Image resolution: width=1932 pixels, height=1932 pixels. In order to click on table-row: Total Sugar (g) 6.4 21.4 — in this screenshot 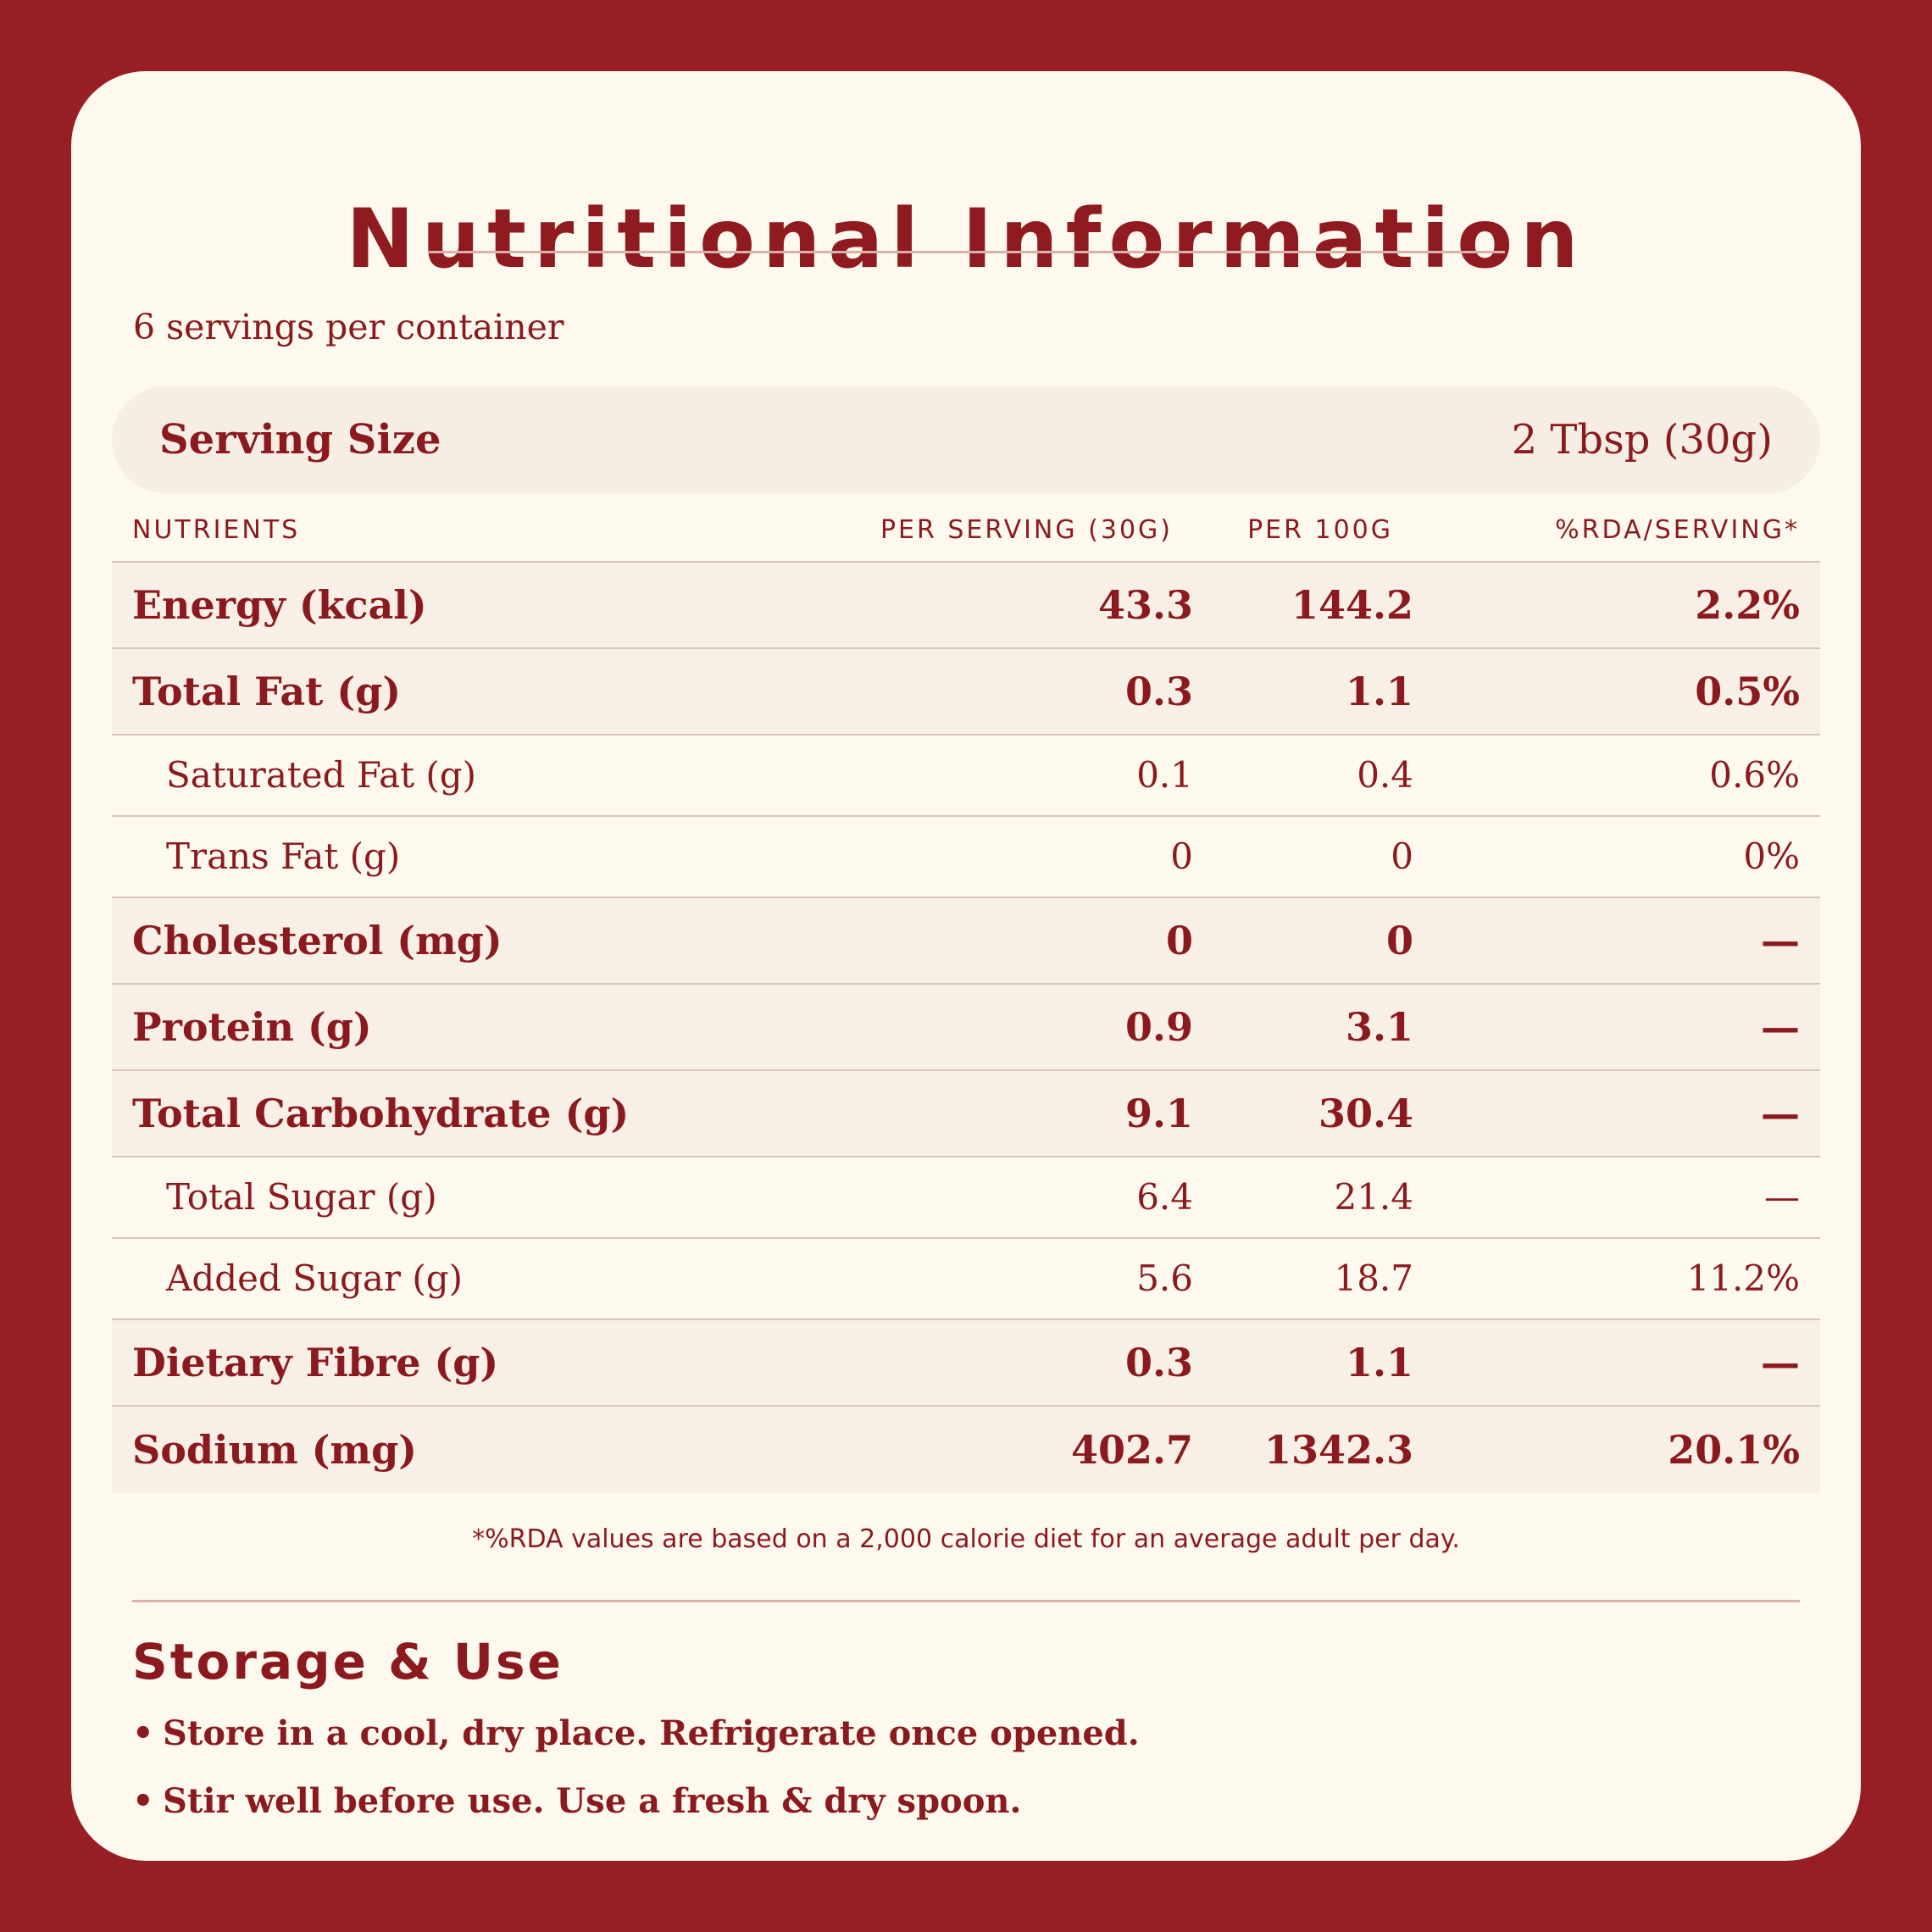, I will do `click(966, 1198)`.